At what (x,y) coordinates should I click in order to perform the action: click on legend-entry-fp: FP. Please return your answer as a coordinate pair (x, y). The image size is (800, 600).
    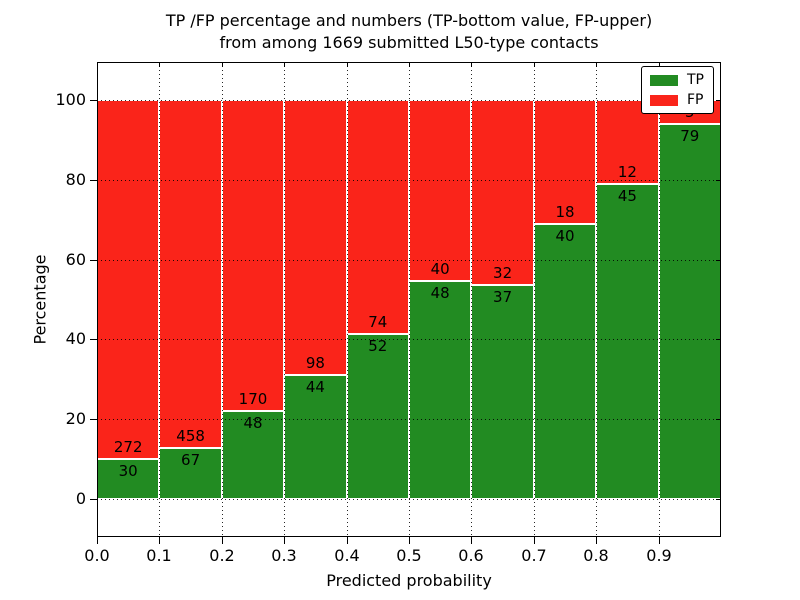
    Looking at the image, I should click on (677, 100).